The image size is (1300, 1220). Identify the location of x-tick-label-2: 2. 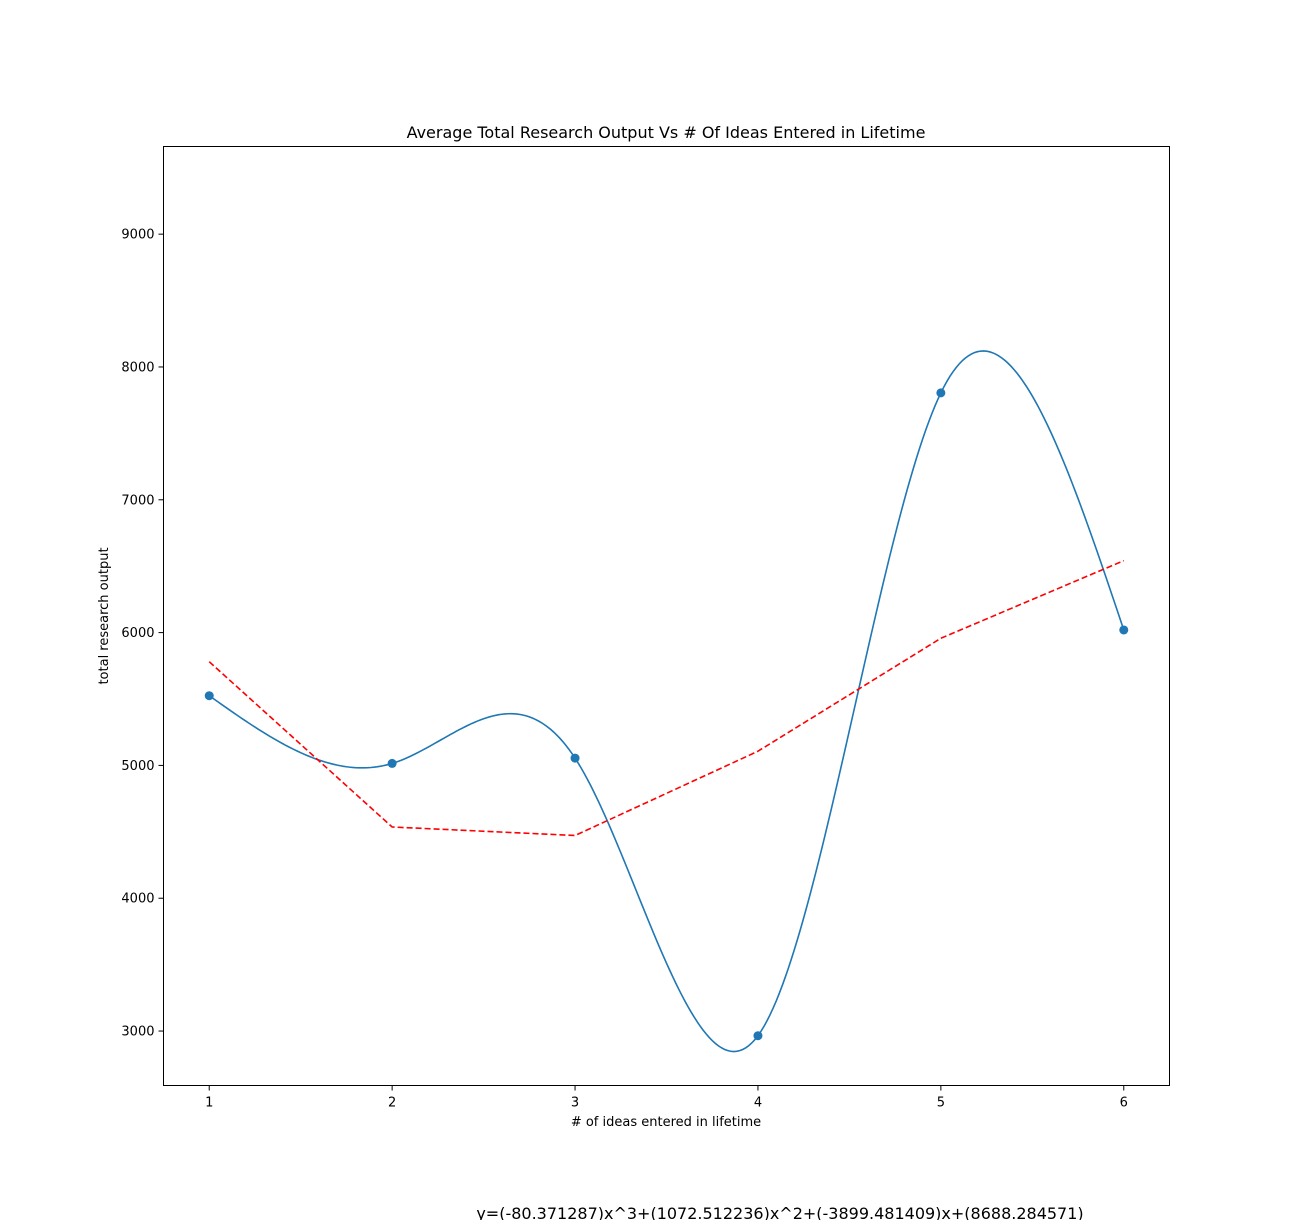
(392, 1103).